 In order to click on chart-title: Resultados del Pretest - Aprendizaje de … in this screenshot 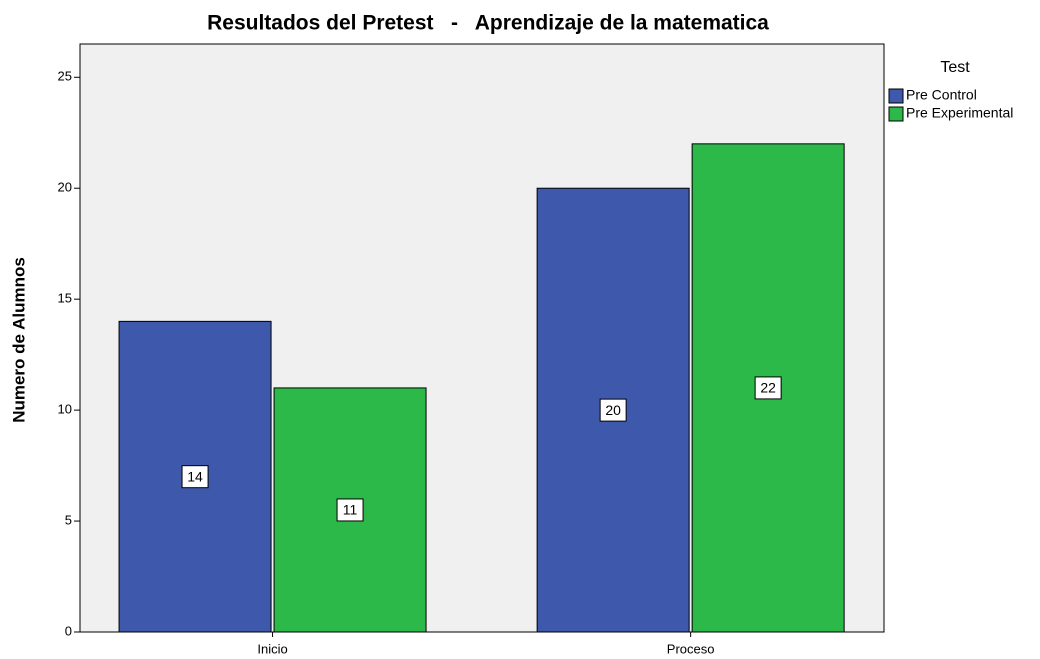, I will do `click(488, 23)`.